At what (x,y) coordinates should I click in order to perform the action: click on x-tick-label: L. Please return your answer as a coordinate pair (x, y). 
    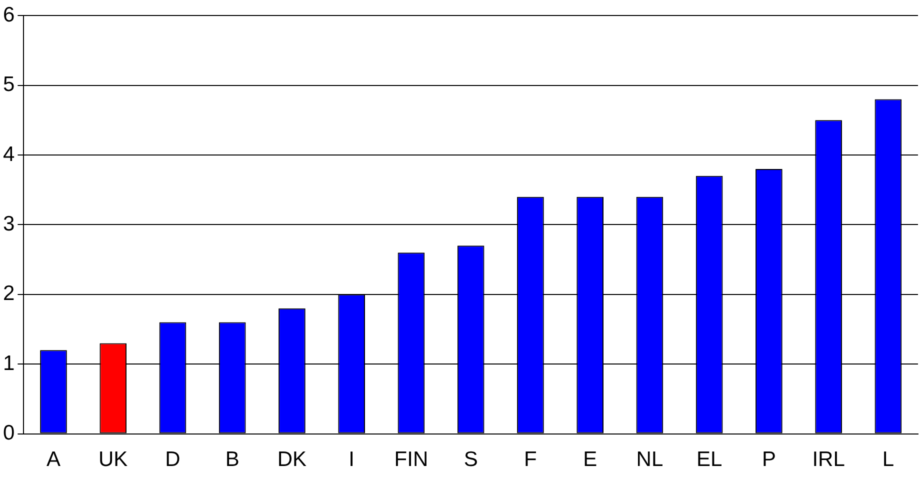
    Looking at the image, I should click on (888, 460).